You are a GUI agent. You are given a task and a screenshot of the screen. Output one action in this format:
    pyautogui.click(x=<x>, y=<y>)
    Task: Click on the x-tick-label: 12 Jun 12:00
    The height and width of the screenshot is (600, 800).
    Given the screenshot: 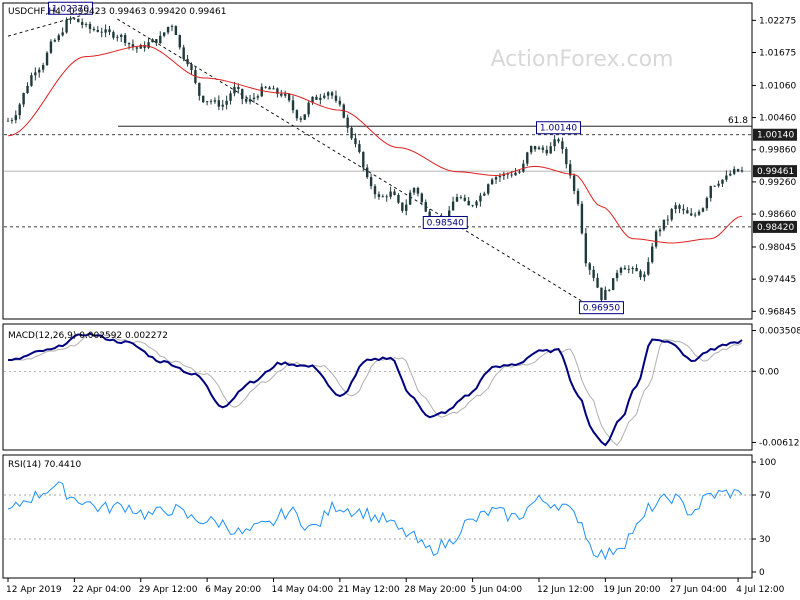 What is the action you would take?
    pyautogui.click(x=565, y=590)
    